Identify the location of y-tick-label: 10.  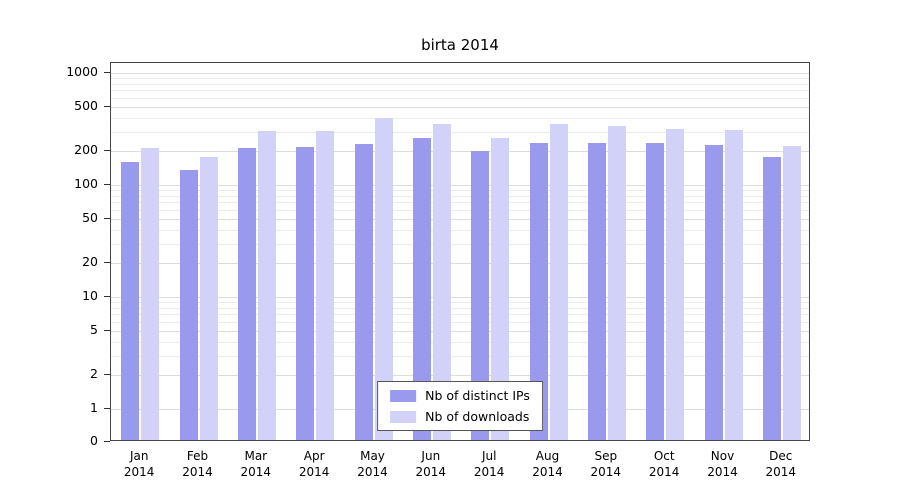
(90, 295).